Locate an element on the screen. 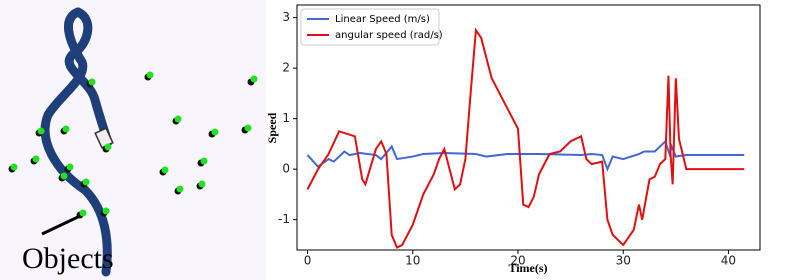 The image size is (789, 280). x-tick-label: 40 is located at coordinates (728, 261).